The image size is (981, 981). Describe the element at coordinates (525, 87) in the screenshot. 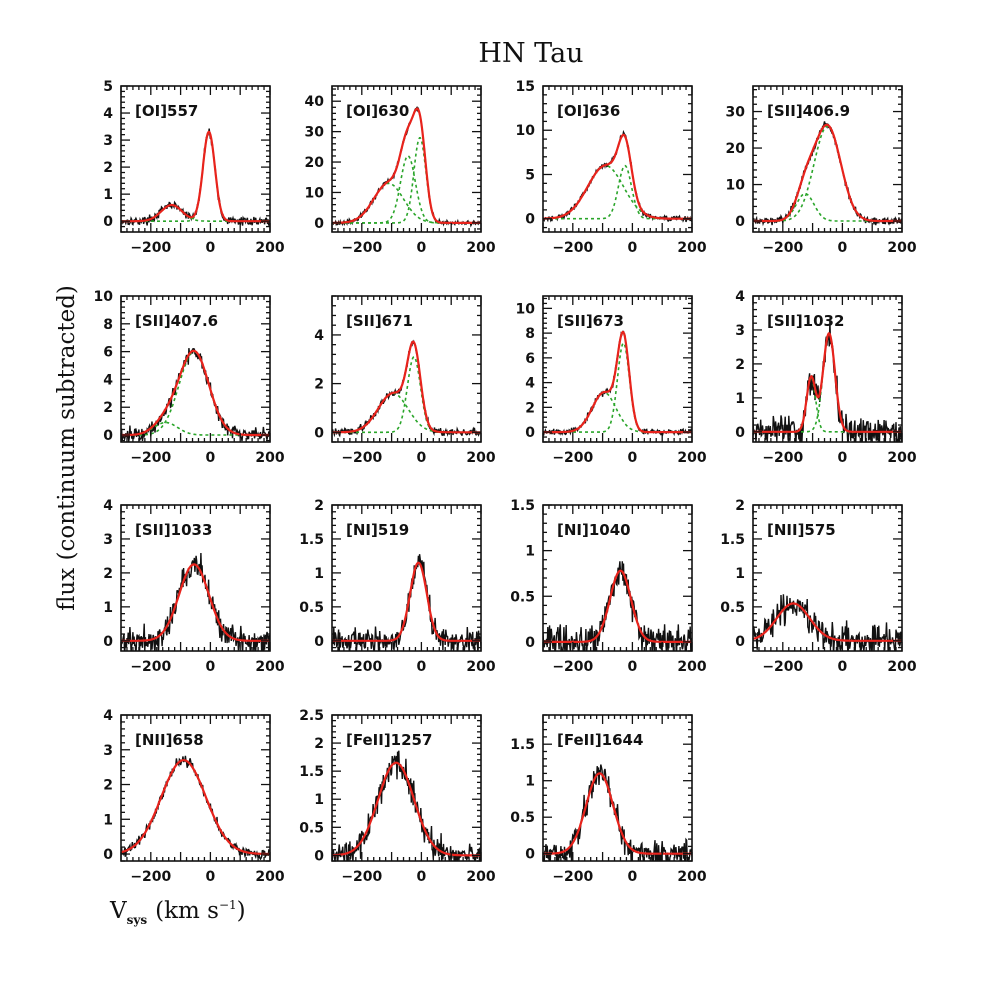

I see `y-tick-label: 15` at that location.